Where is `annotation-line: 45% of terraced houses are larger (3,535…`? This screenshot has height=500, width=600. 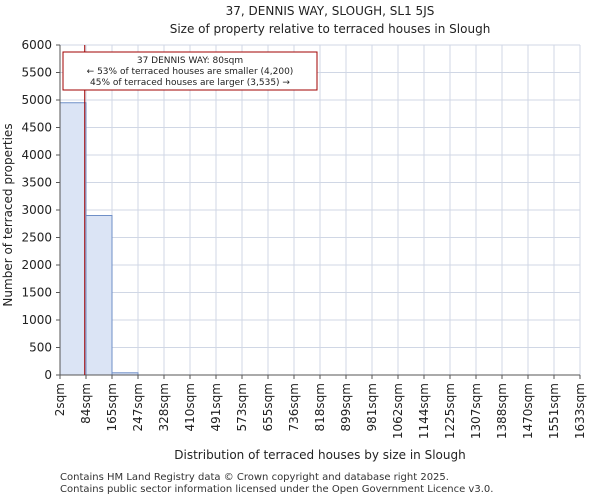 annotation-line: 45% of terraced houses are larger (3,535… is located at coordinates (190, 83).